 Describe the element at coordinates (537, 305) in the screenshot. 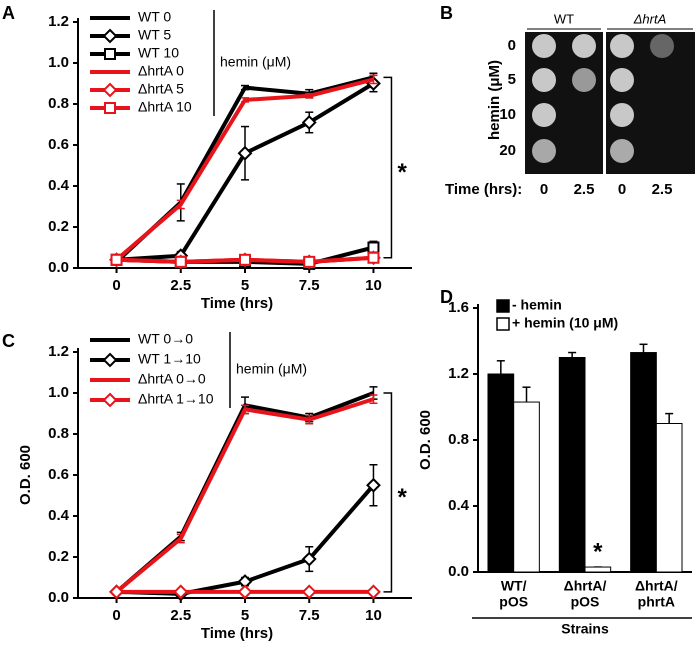

I see `legend-label: - hemin` at that location.